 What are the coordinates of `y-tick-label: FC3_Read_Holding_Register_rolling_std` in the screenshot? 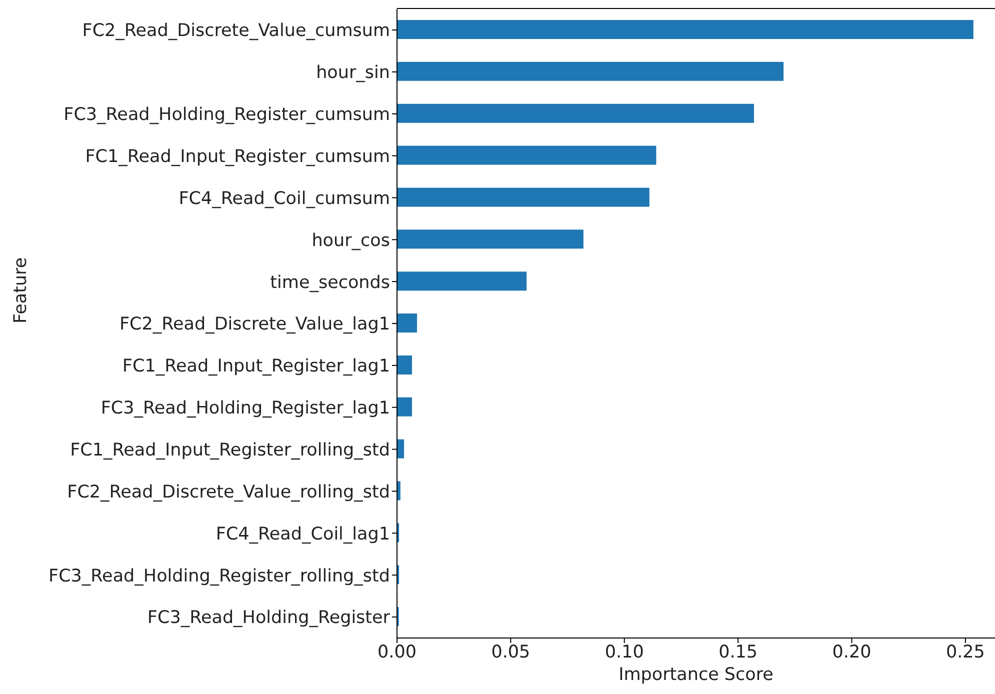 It's located at (219, 576).